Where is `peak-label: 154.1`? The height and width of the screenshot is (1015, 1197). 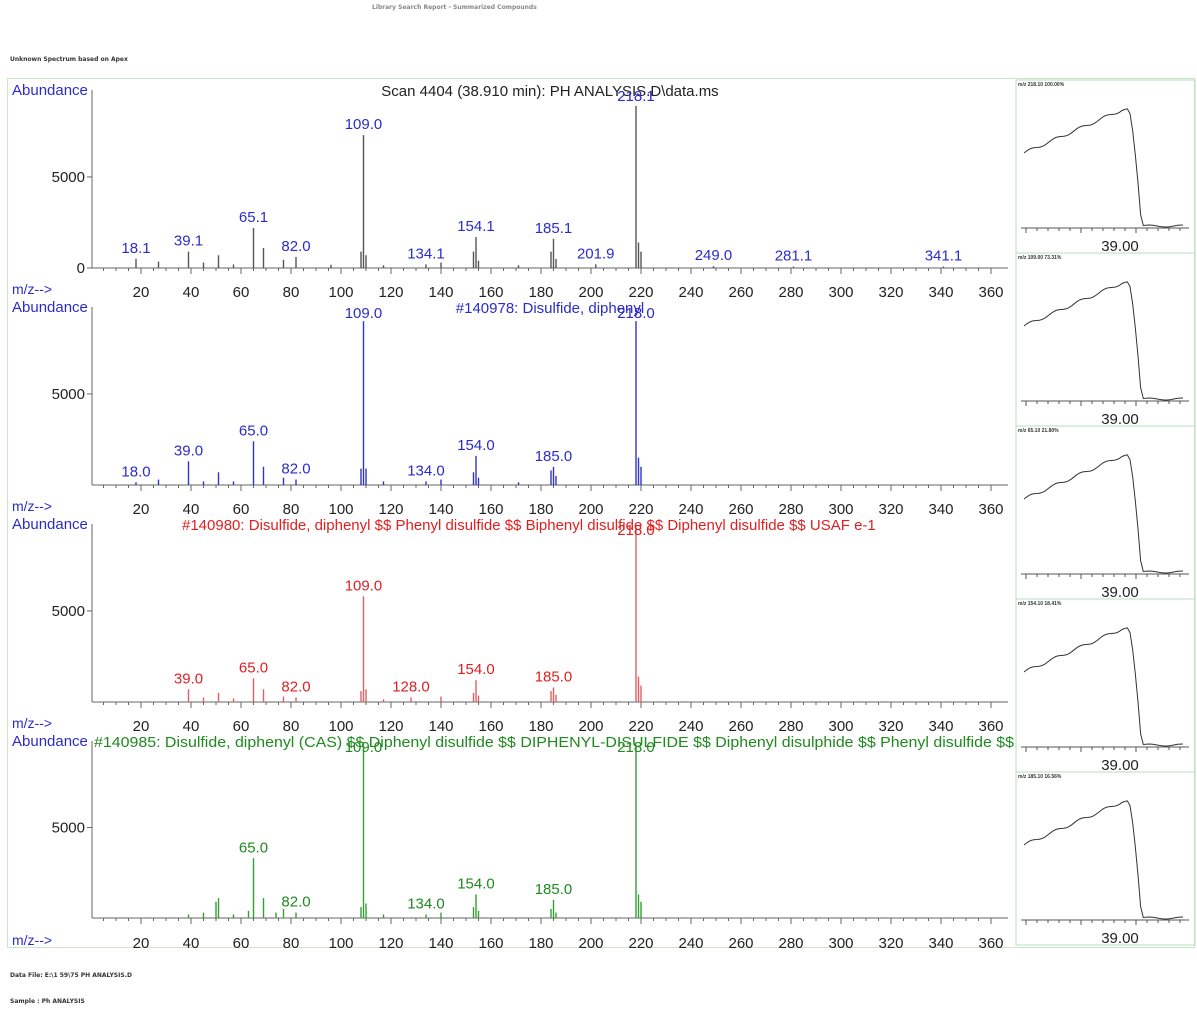 peak-label: 154.1 is located at coordinates (476, 226).